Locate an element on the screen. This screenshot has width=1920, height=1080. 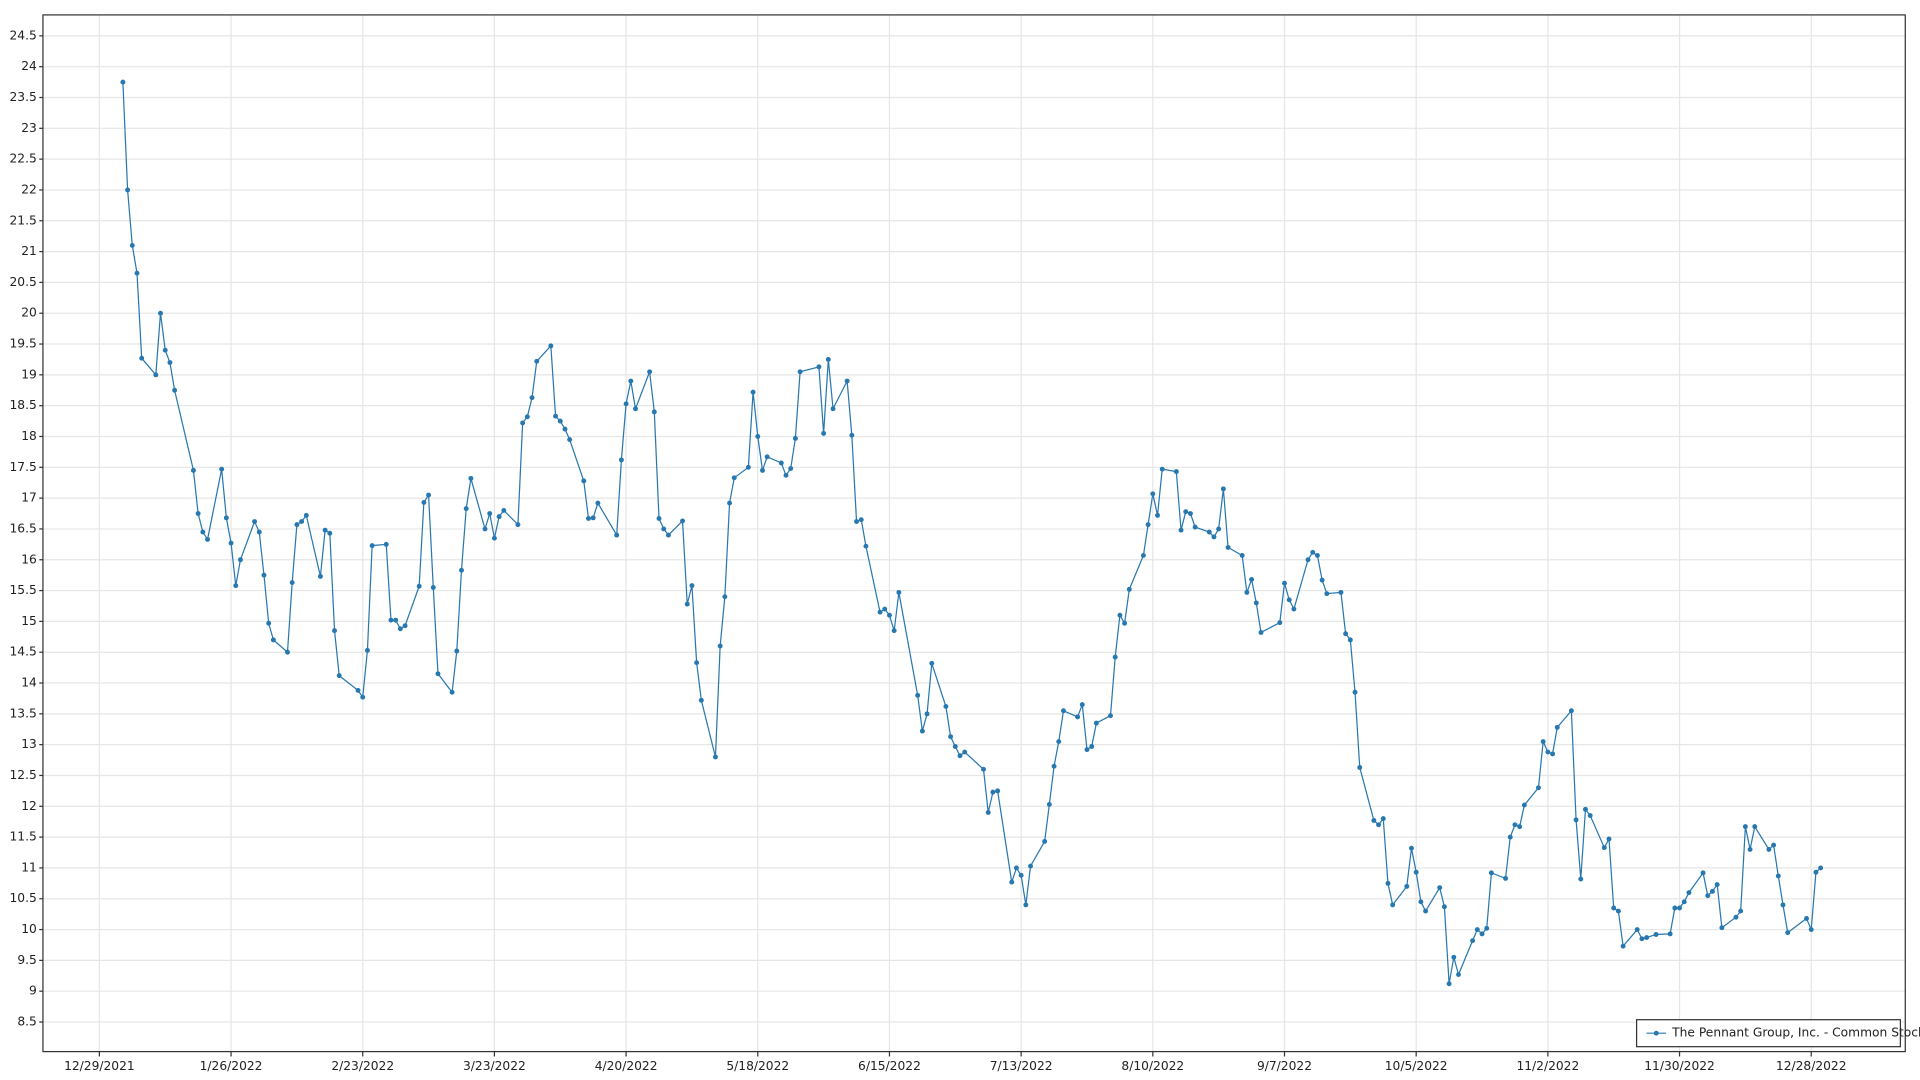
y-tick-label: 10.5 is located at coordinates (23, 898).